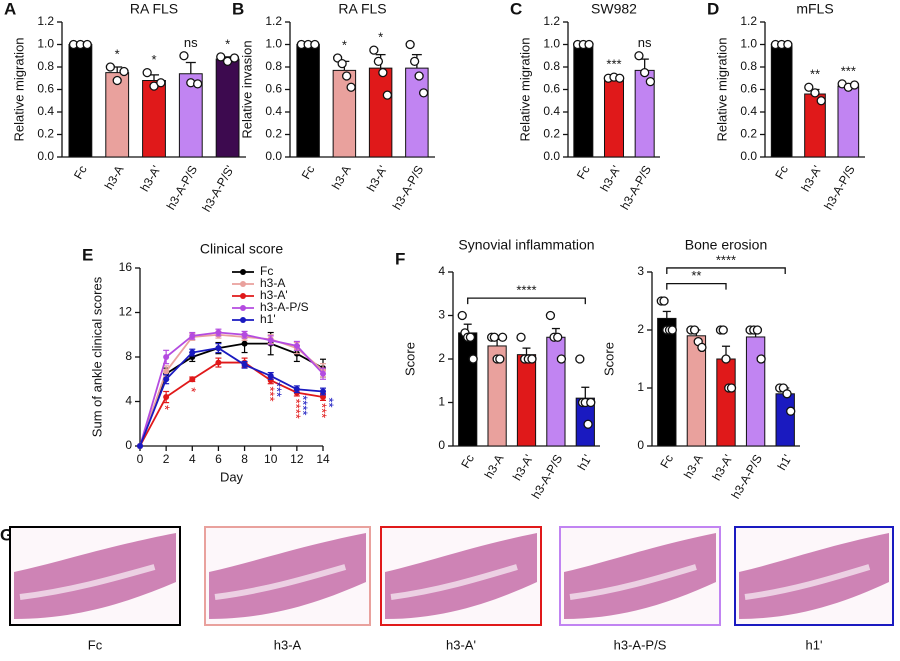  What do you see at coordinates (126, 267) in the screenshot?
I see `y-tick-label: 16` at bounding box center [126, 267].